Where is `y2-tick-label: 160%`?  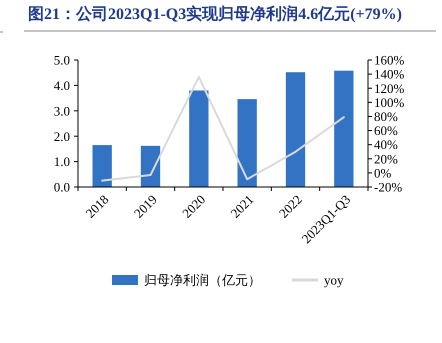
y2-tick-label: 160% is located at coordinates (389, 60).